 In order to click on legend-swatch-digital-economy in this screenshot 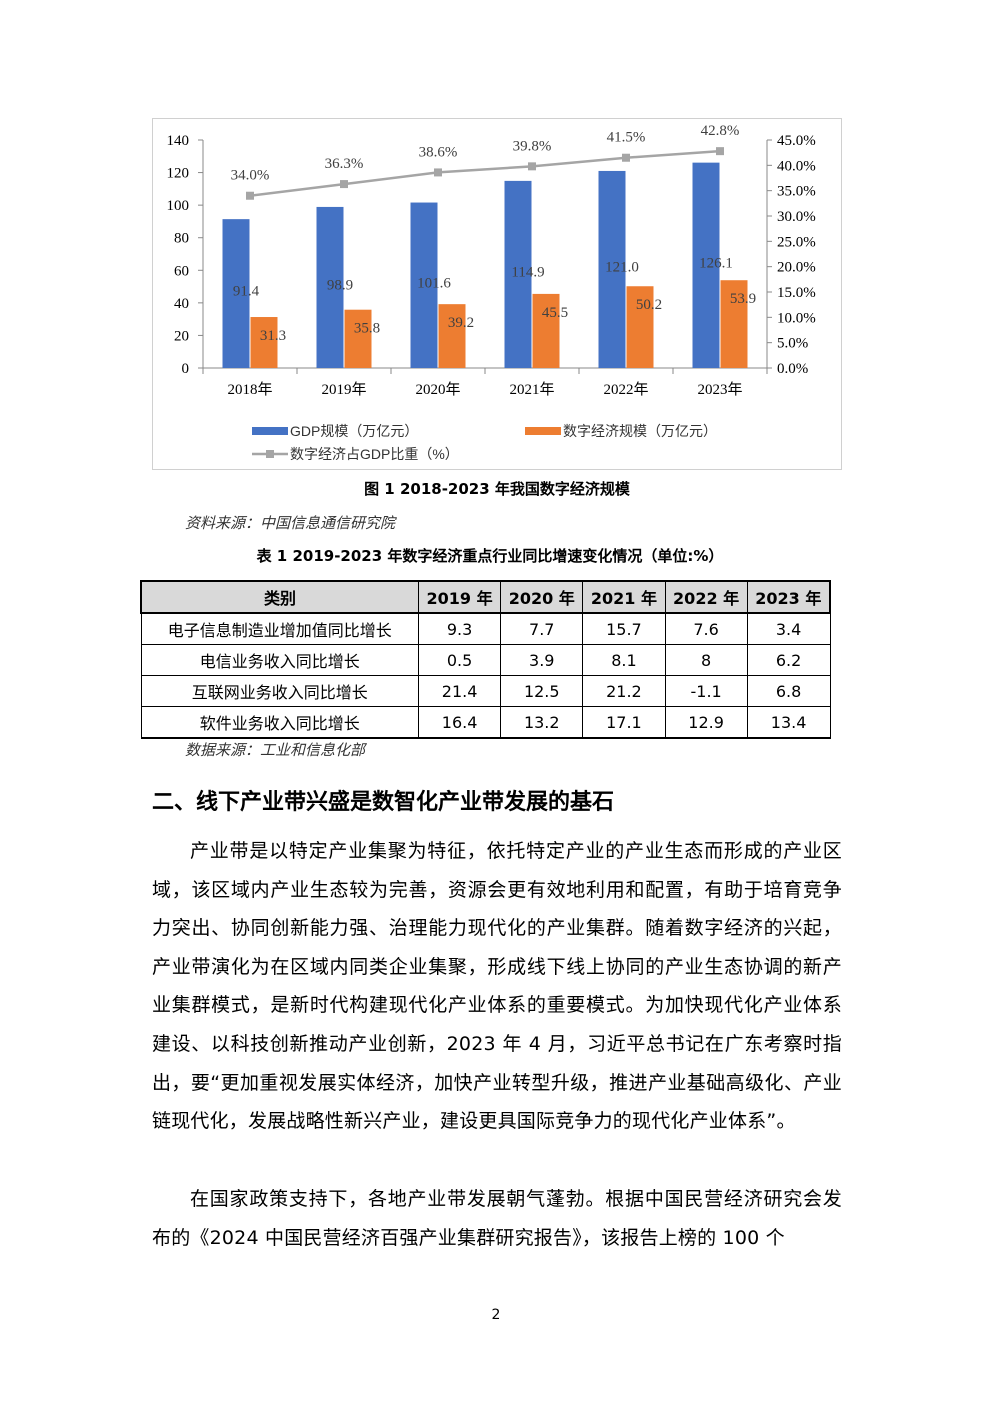, I will do `click(543, 431)`.